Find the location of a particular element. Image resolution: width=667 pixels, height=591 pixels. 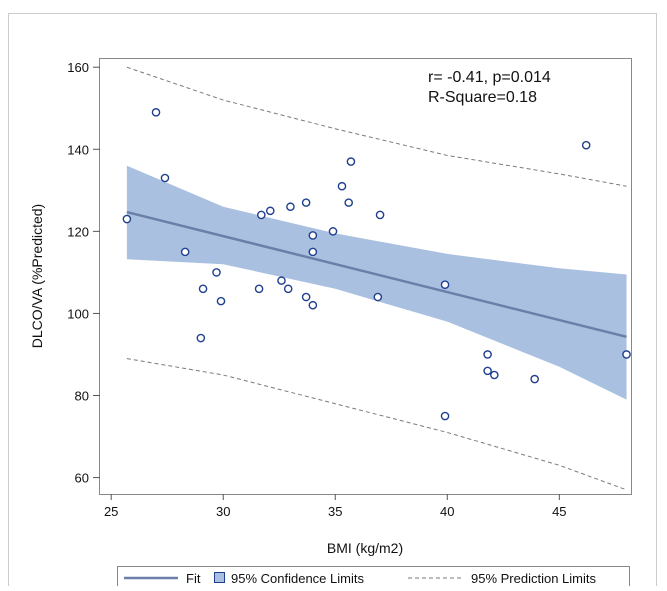

y-tick-label: 160 is located at coordinates (78, 67).